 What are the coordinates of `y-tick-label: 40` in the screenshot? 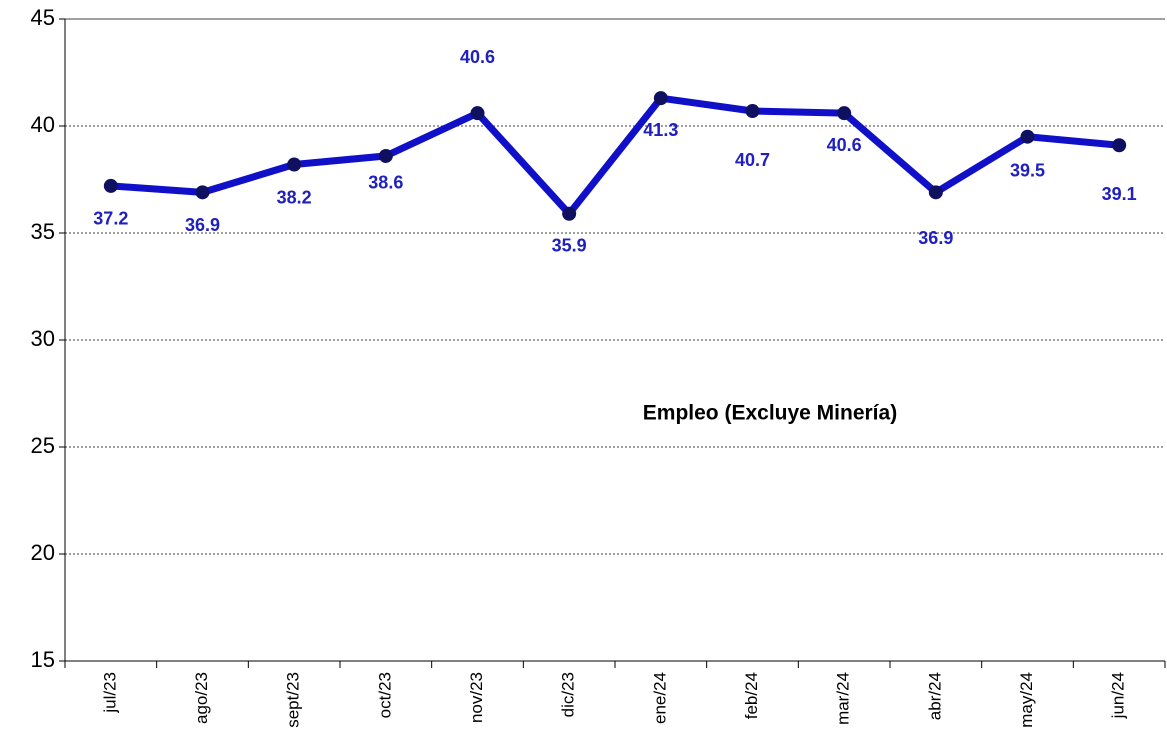 It's located at (43, 124).